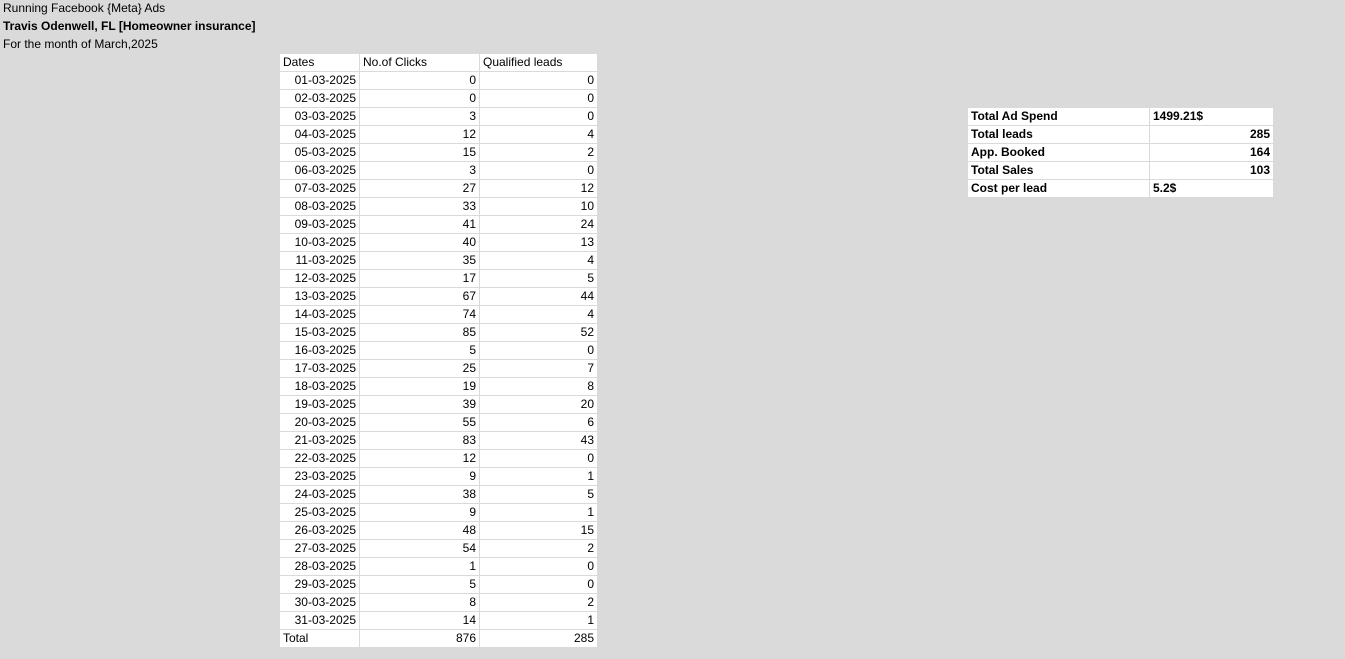 The height and width of the screenshot is (659, 1345). What do you see at coordinates (1211, 170) in the screenshot?
I see `summary-value: 103` at bounding box center [1211, 170].